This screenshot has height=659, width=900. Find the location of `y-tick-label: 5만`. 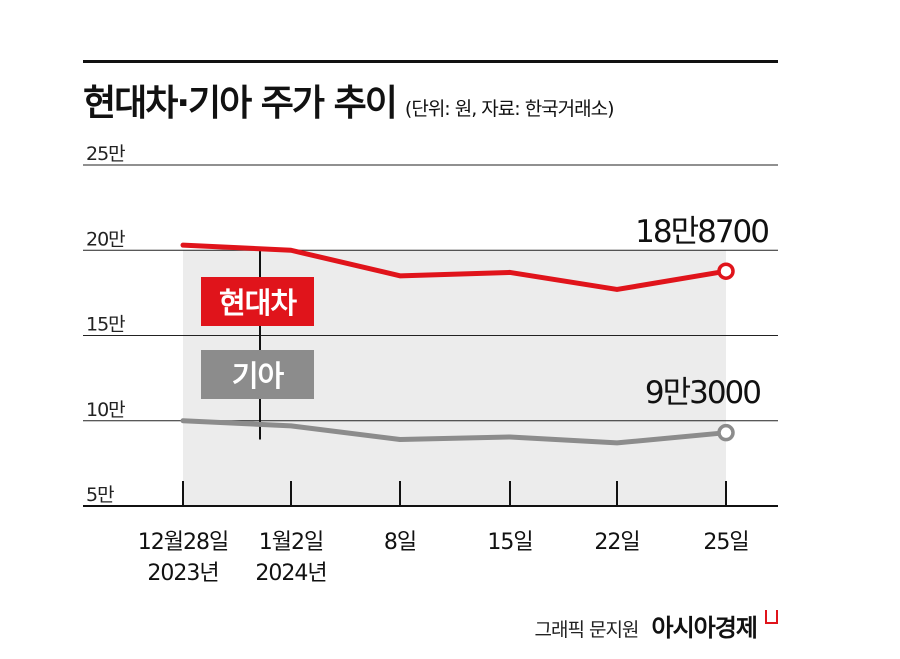

y-tick-label: 5만 is located at coordinates (100, 495).